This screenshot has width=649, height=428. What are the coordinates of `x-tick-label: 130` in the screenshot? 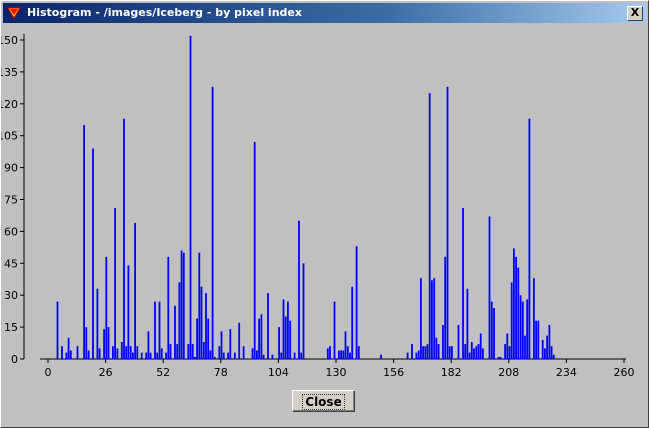 It's located at (336, 372).